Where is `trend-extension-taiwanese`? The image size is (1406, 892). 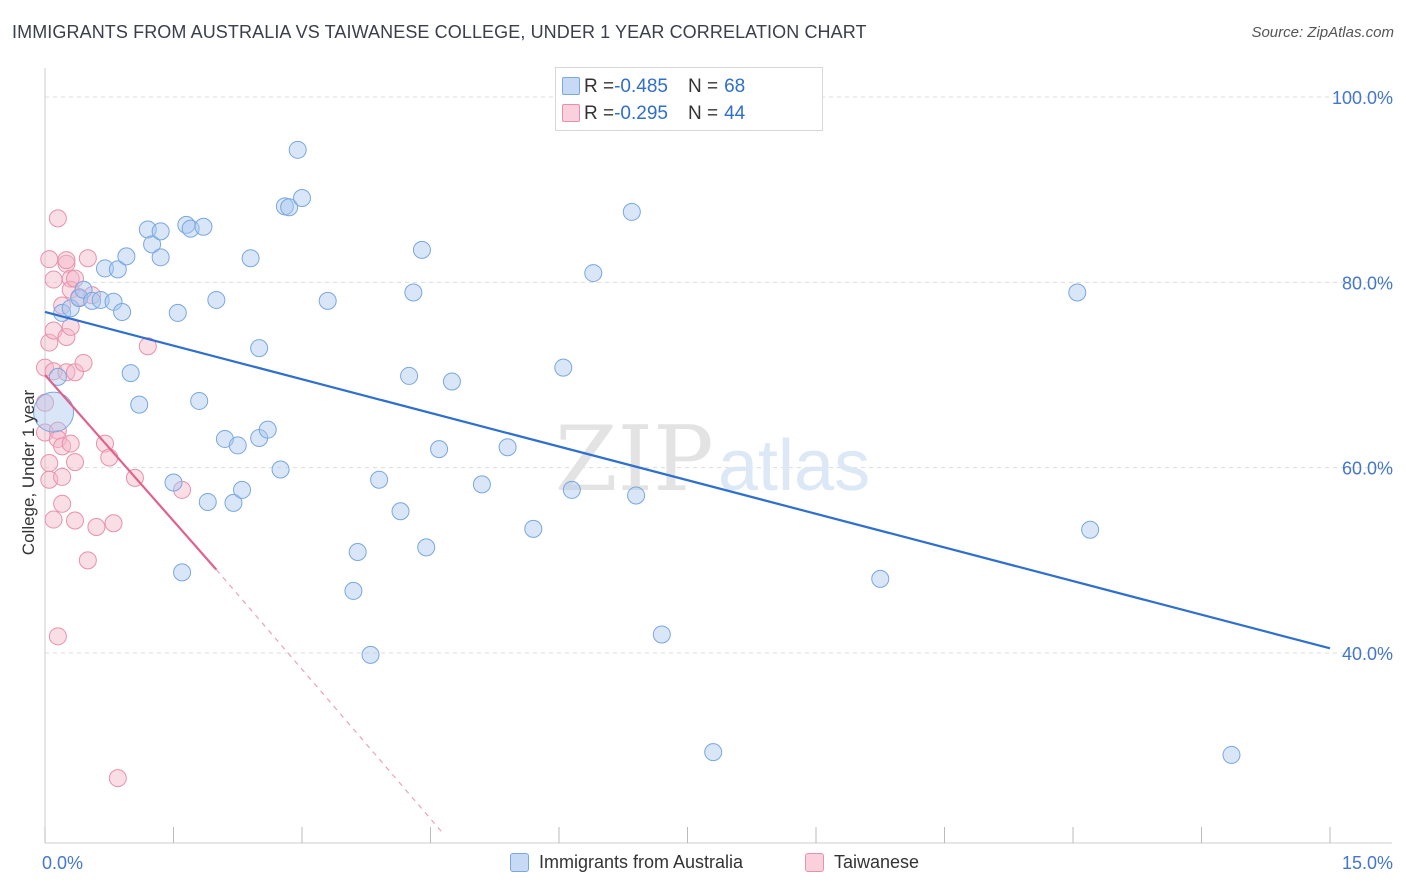
trend-extension-taiwanese is located at coordinates (329, 702).